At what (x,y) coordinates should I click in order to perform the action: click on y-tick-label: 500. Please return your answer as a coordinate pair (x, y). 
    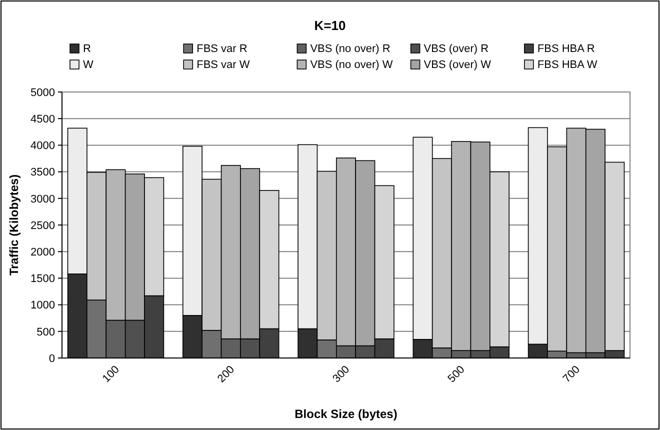
    Looking at the image, I should click on (45, 332).